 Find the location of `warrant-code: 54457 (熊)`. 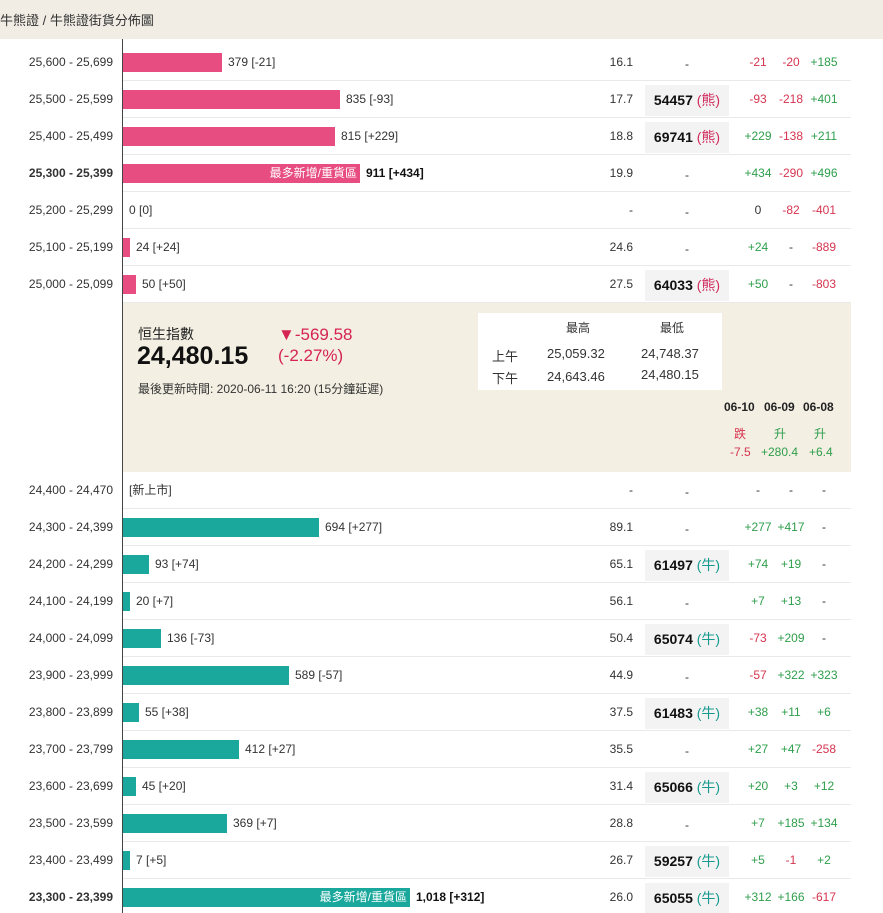

warrant-code: 54457 (熊) is located at coordinates (687, 100).